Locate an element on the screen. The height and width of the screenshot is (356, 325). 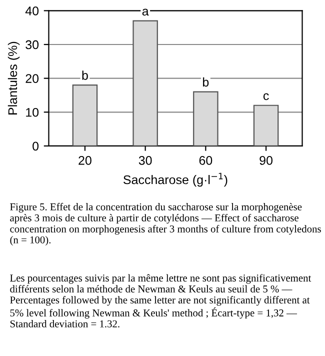
x-tick-label: 90 is located at coordinates (266, 160).